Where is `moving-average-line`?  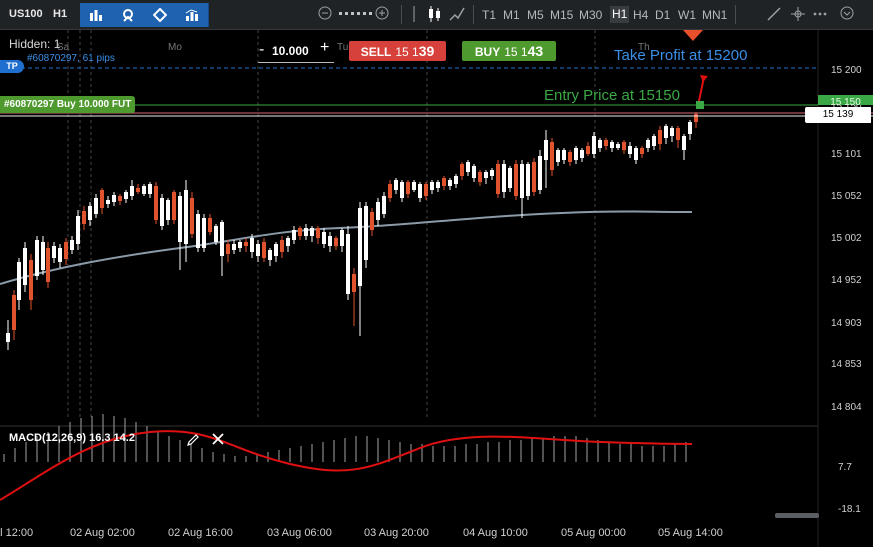
moving-average-line is located at coordinates (346, 247).